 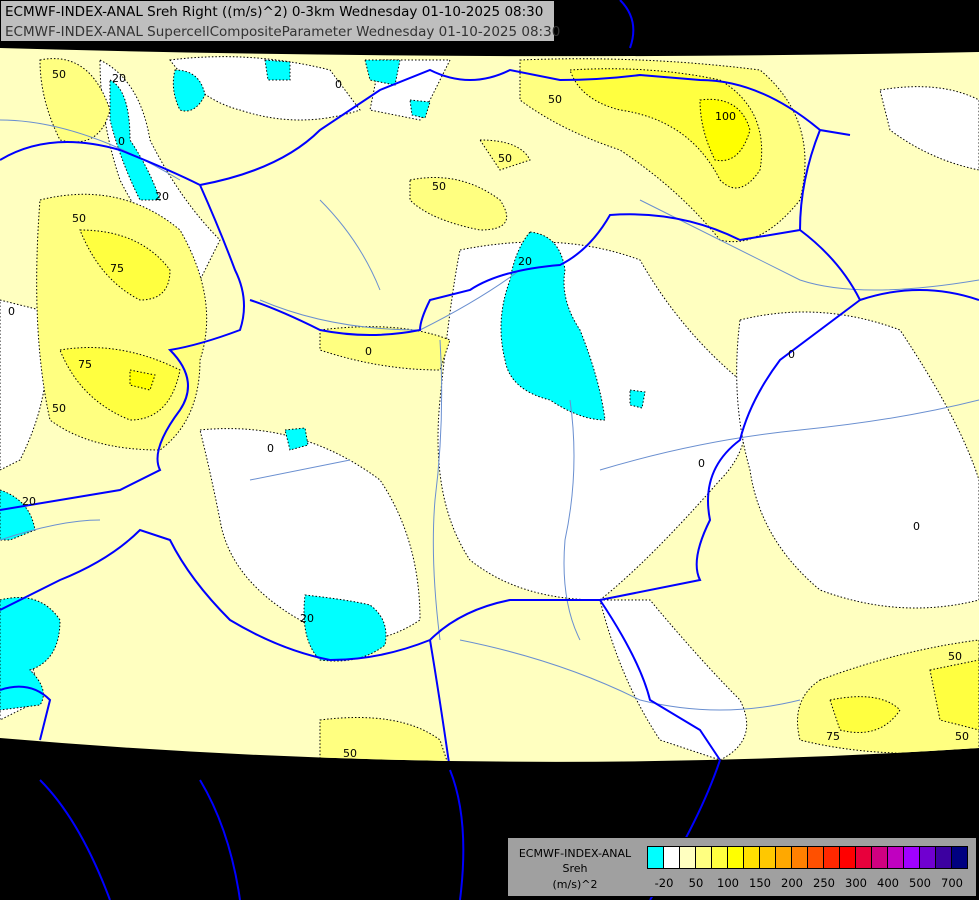 I want to click on legend-tick-label: 100, so click(x=728, y=883).